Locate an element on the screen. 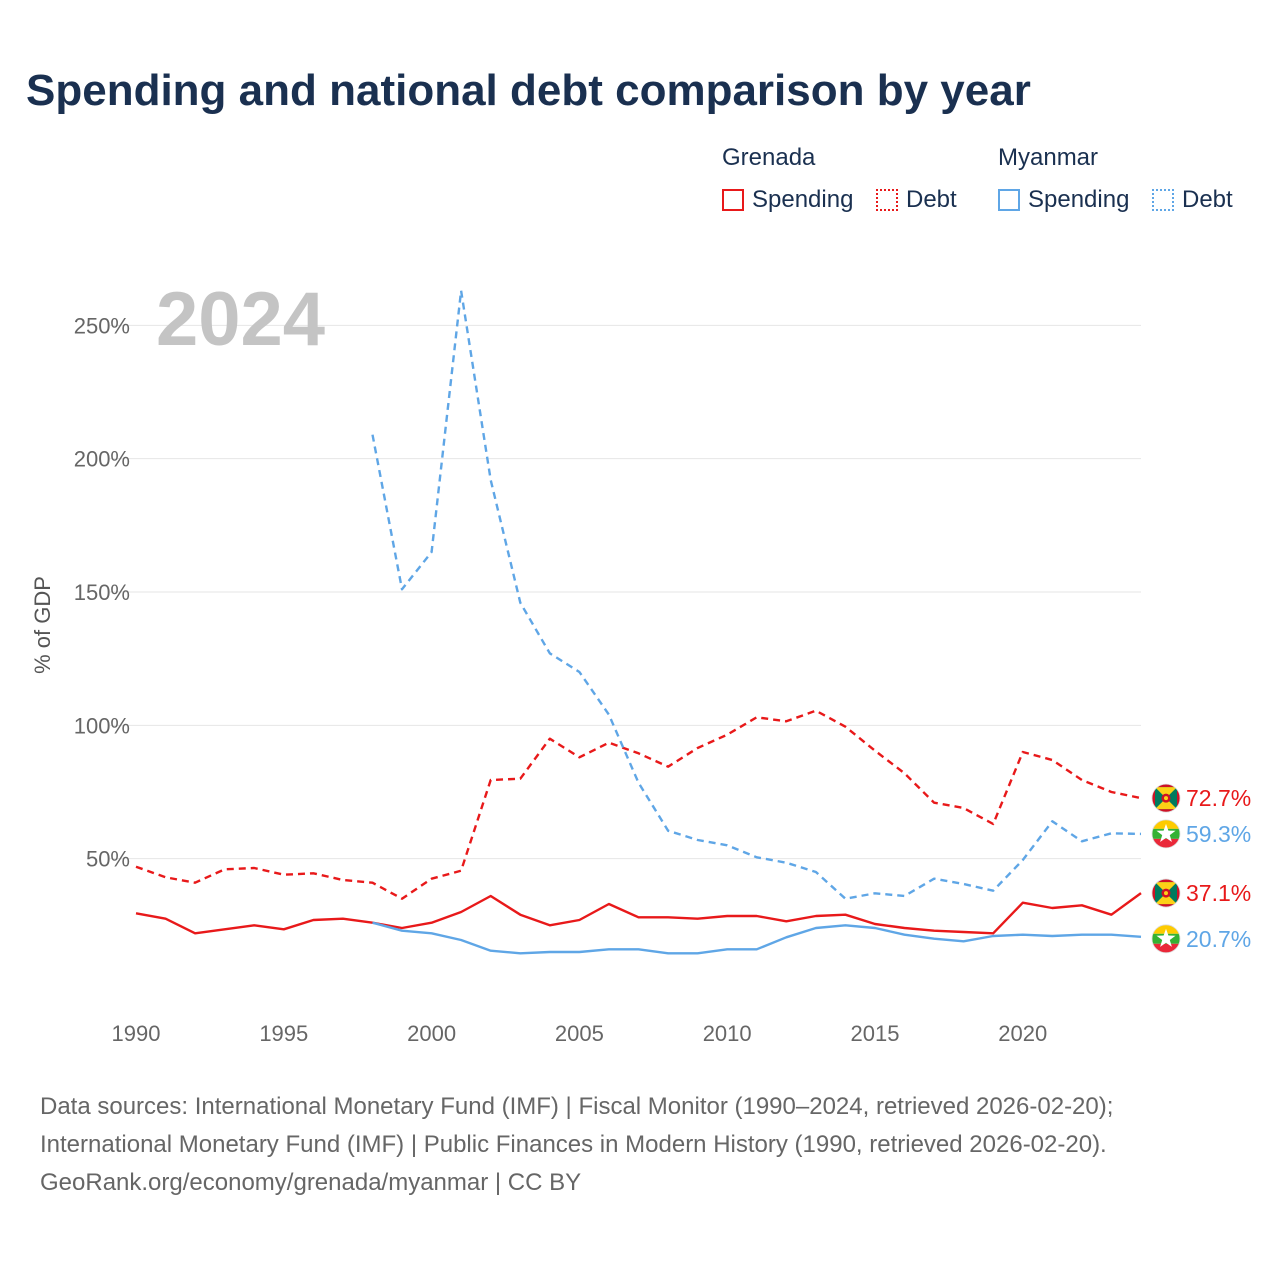  legend-item-myanmar-debt: Debt is located at coordinates (1192, 200).